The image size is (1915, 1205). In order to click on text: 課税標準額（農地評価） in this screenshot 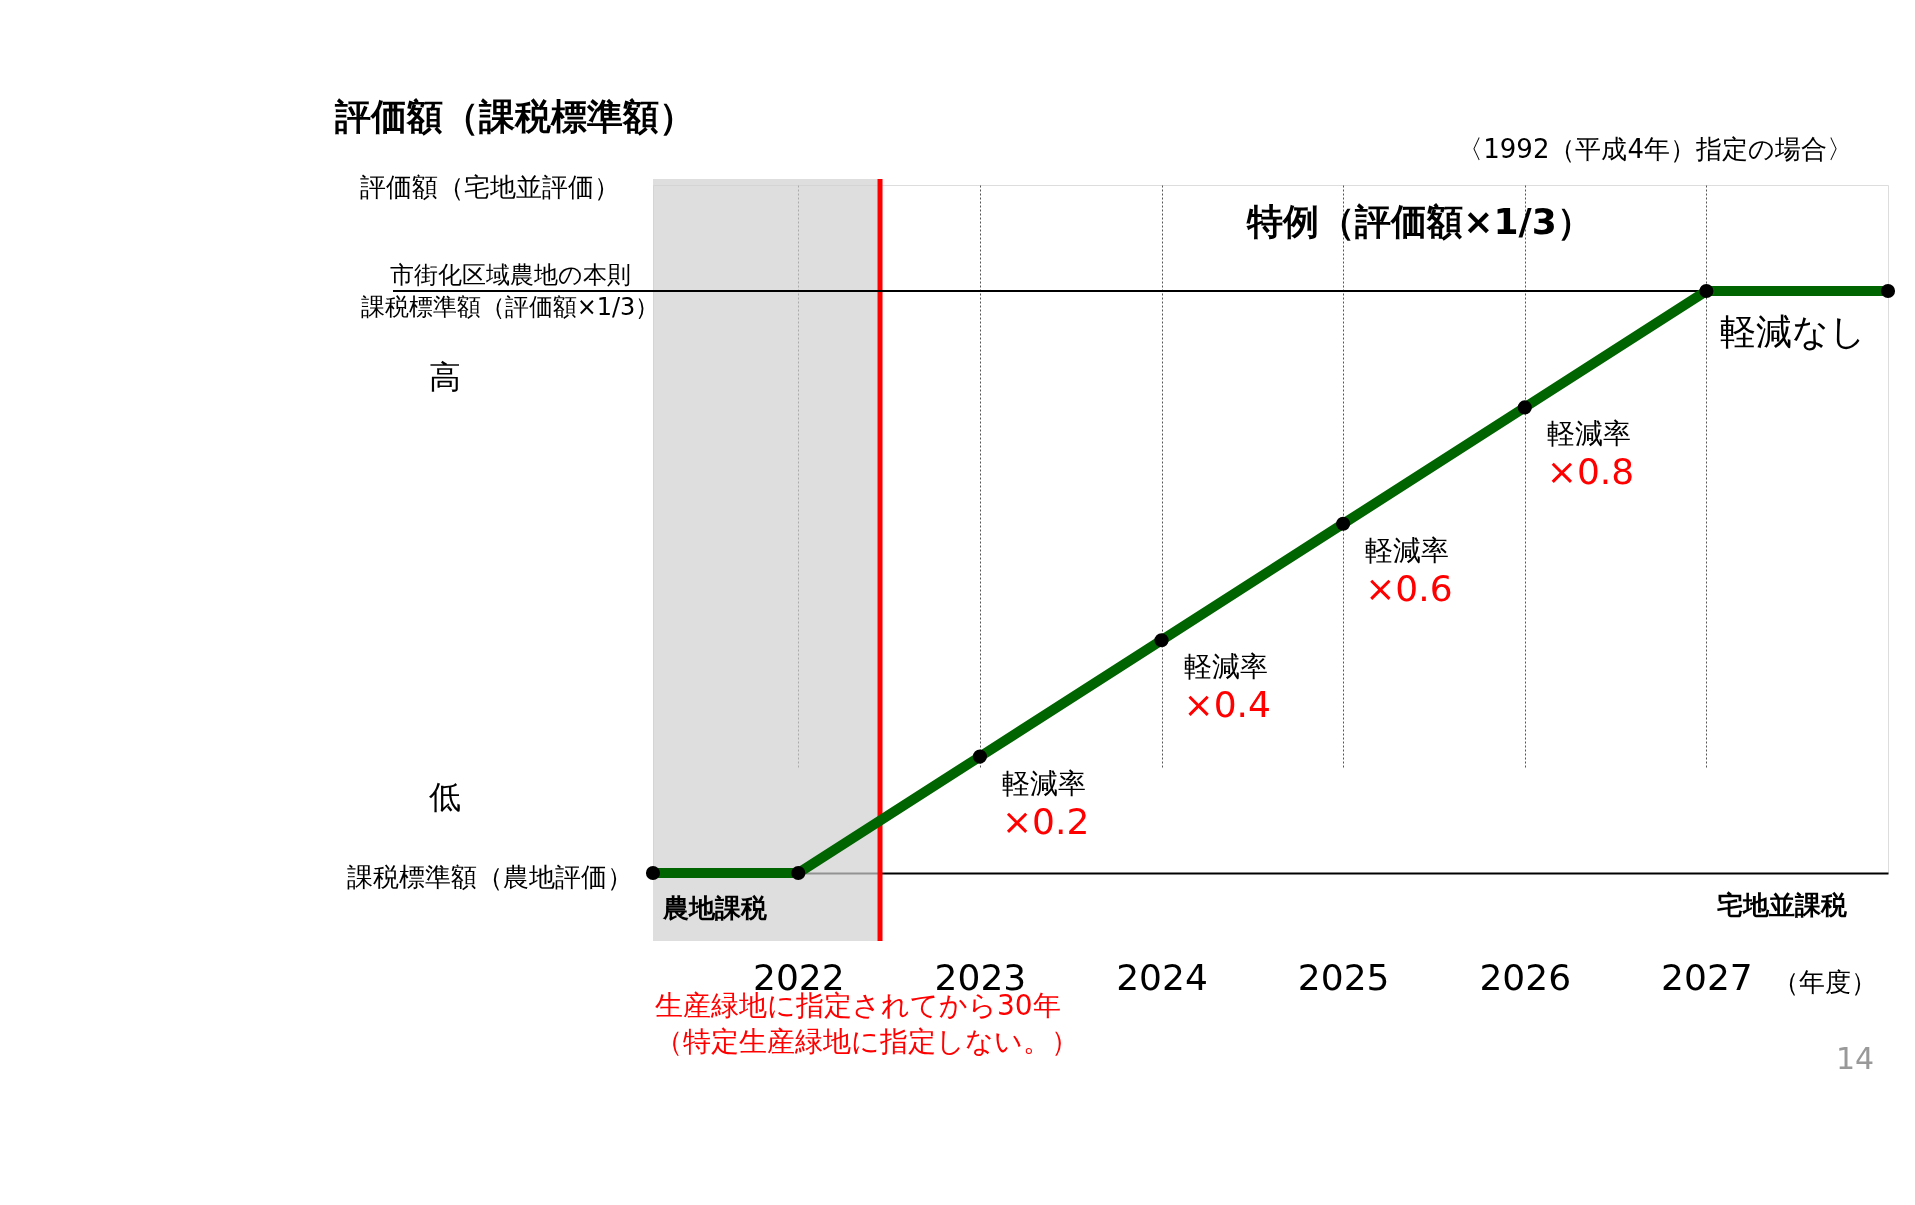, I will do `click(490, 877)`.